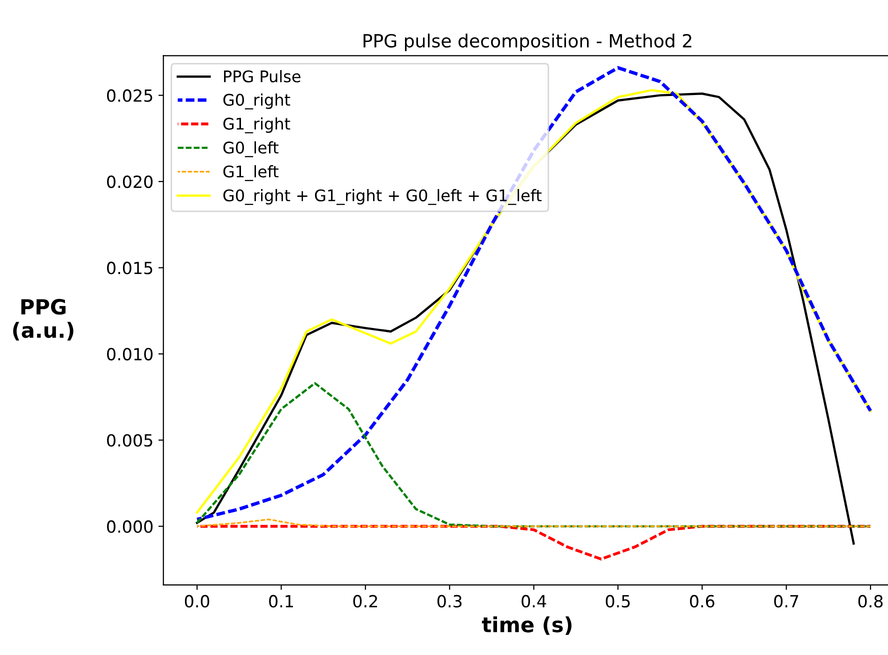  What do you see at coordinates (129, 440) in the screenshot?
I see `y-tick-label: 0.005` at bounding box center [129, 440].